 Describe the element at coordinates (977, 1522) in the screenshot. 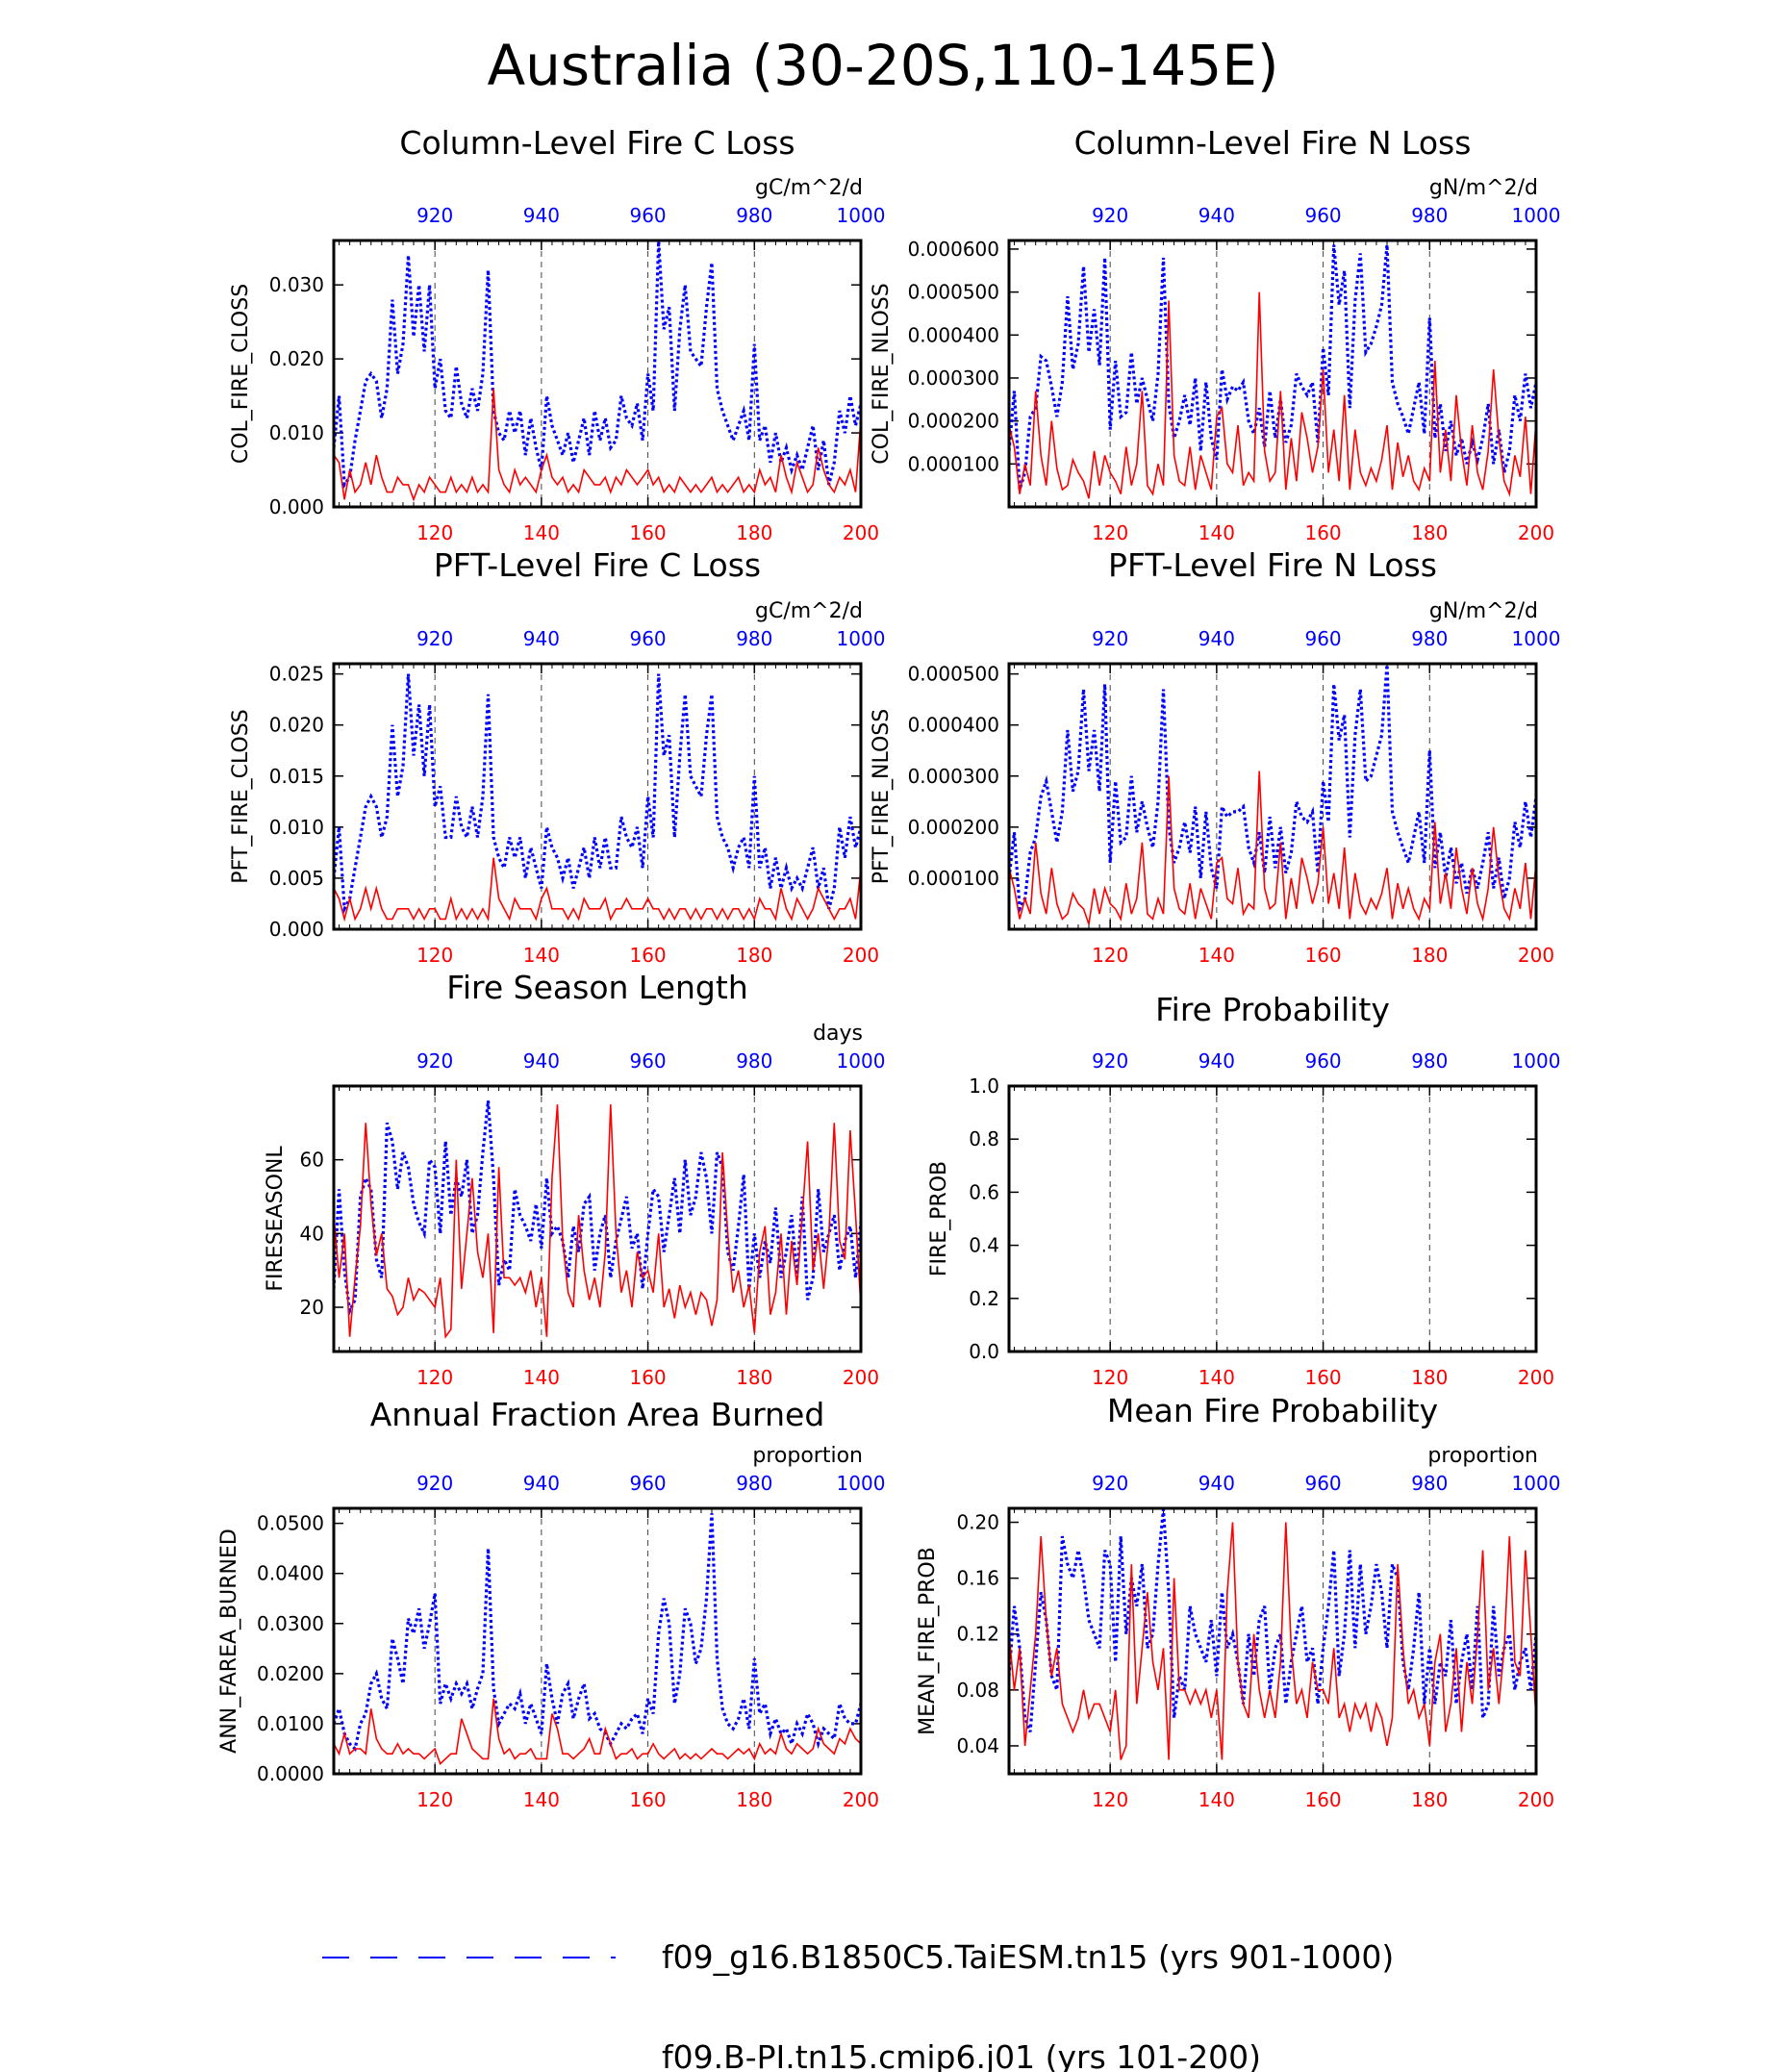

I see `y-tick-label: 0.20` at that location.